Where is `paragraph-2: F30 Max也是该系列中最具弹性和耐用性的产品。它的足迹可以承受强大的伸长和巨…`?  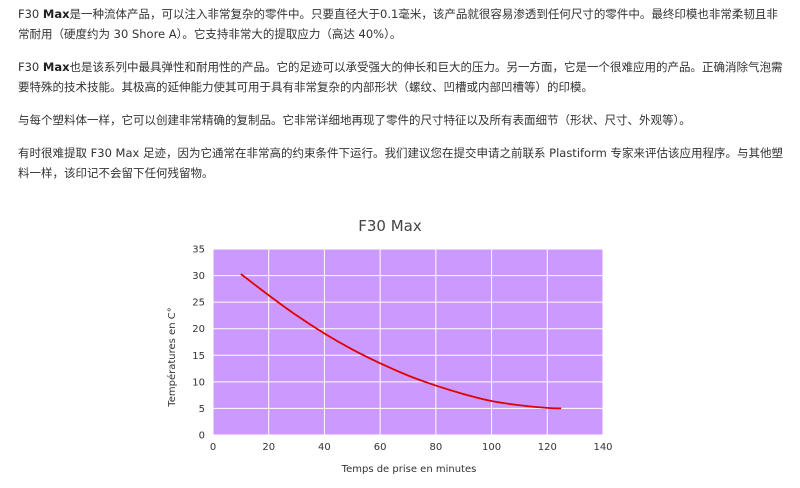
paragraph-2: F30 Max也是该系列中最具弹性和耐用性的产品。它的足迹可以承受强大的伸长和巨… is located at coordinates (400, 77).